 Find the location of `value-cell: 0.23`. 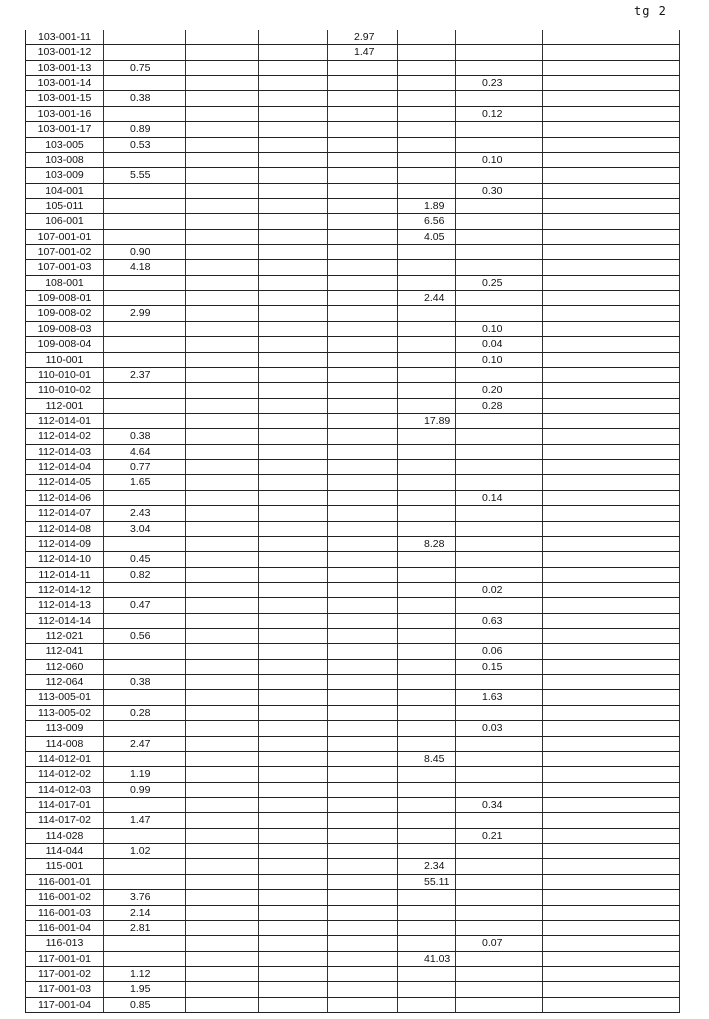

value-cell: 0.23 is located at coordinates (498, 83).